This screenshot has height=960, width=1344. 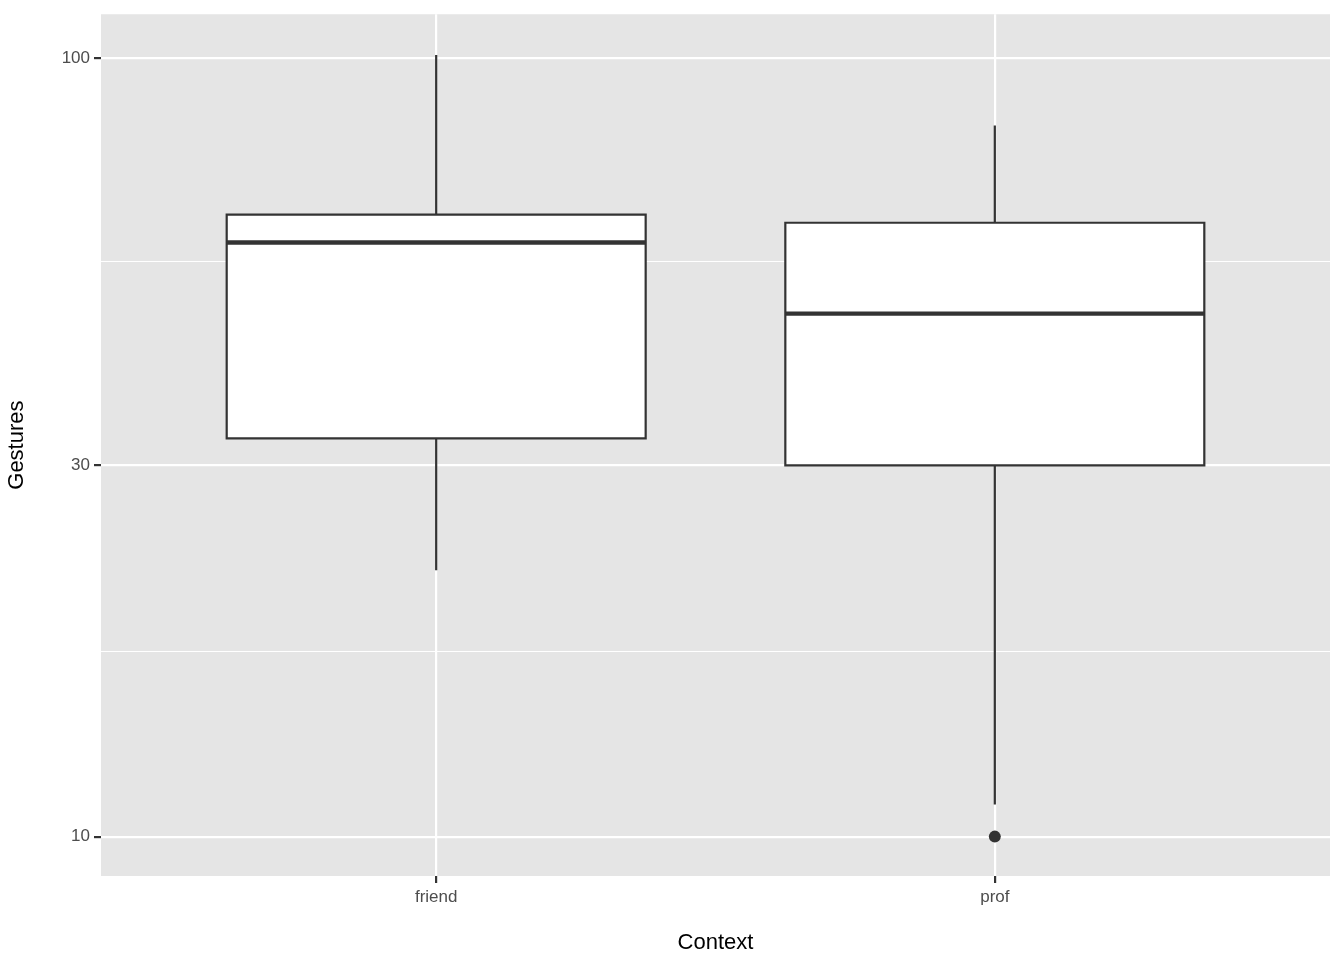 What do you see at coordinates (16, 445) in the screenshot?
I see `y-axis-title: Gestures` at bounding box center [16, 445].